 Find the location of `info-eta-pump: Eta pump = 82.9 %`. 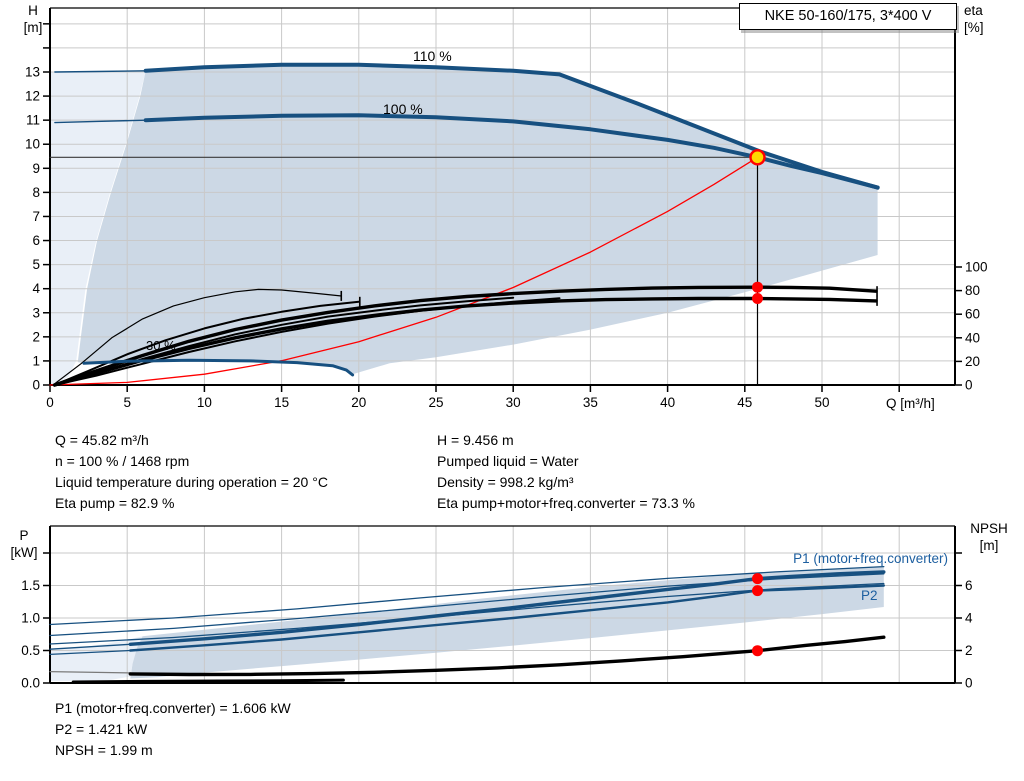

info-eta-pump: Eta pump = 82.9 % is located at coordinates (115, 503).